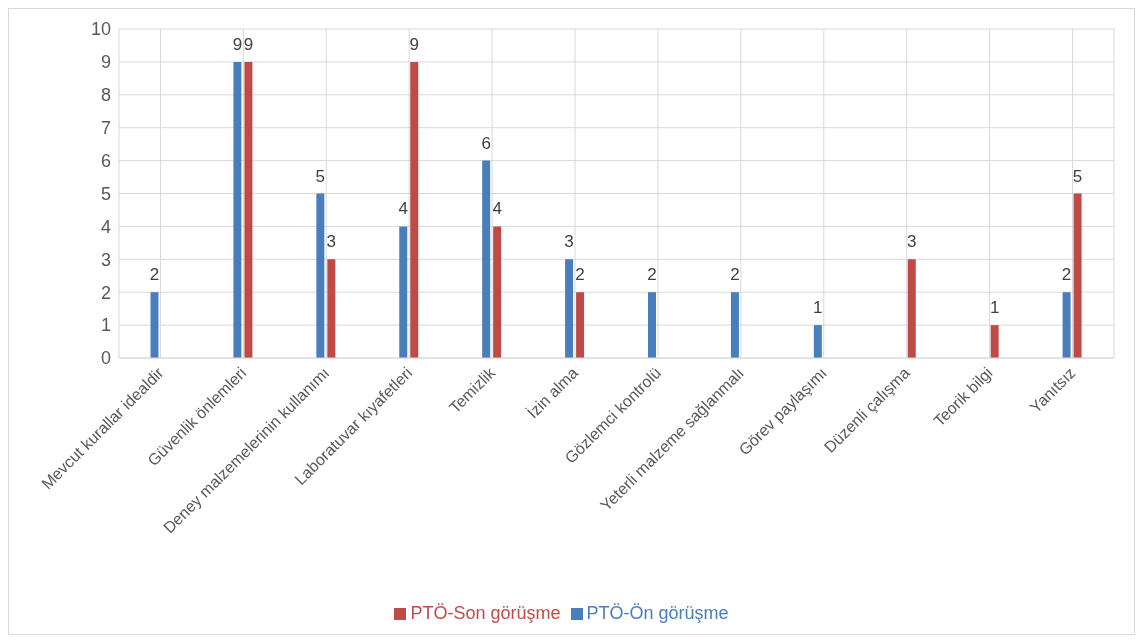 The height and width of the screenshot is (641, 1141). I want to click on y-tick-label: 7, so click(105, 128).